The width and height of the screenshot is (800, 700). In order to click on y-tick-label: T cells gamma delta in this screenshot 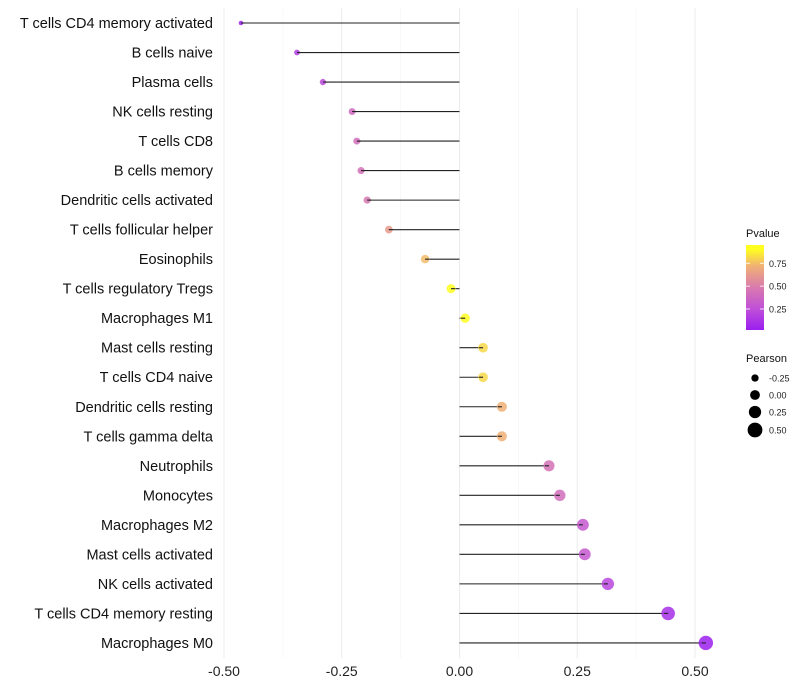, I will do `click(149, 437)`.